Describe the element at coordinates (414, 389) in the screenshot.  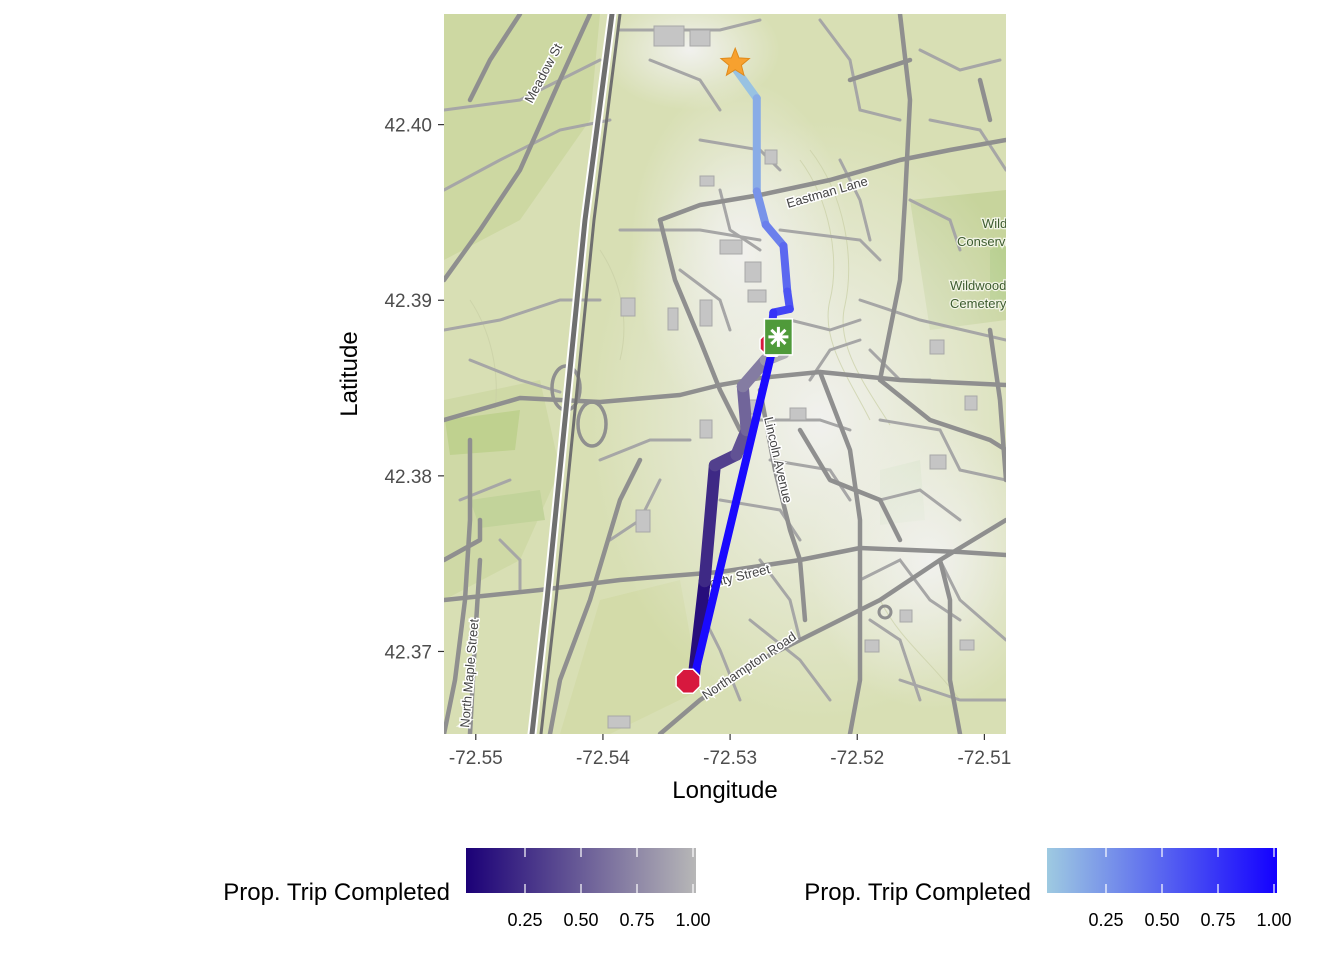
I see `y-axis: 42.37 42.38 42.39 42.40` at that location.